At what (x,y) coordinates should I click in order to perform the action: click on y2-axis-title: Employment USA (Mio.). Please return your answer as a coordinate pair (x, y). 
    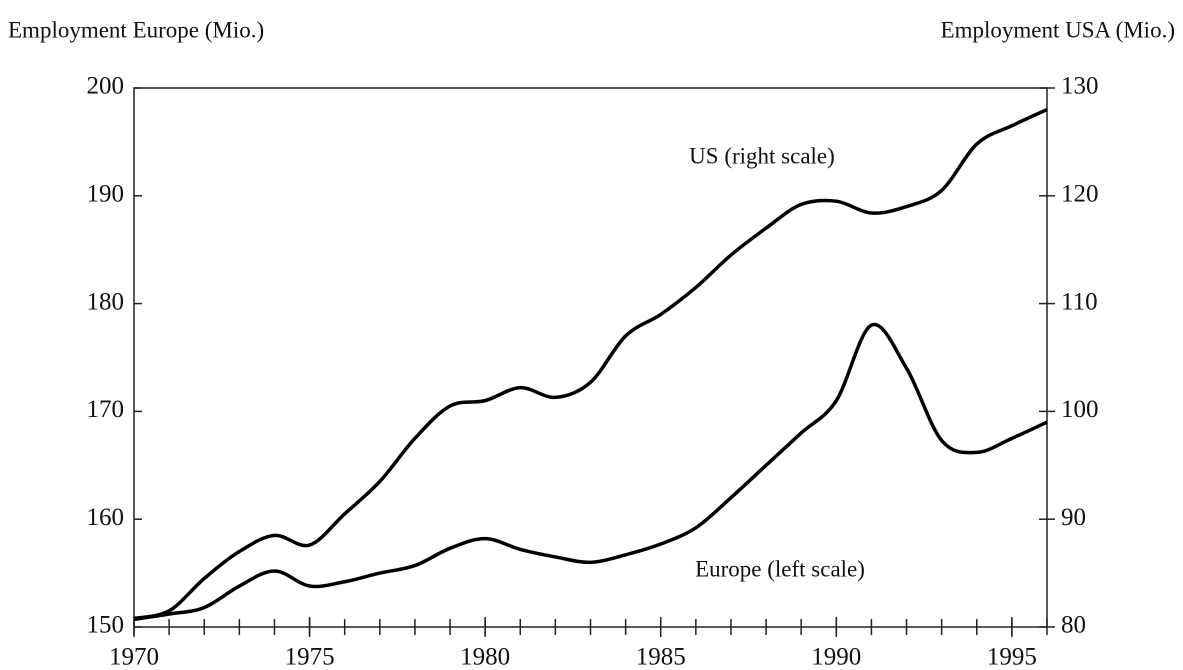
    Looking at the image, I should click on (1058, 29).